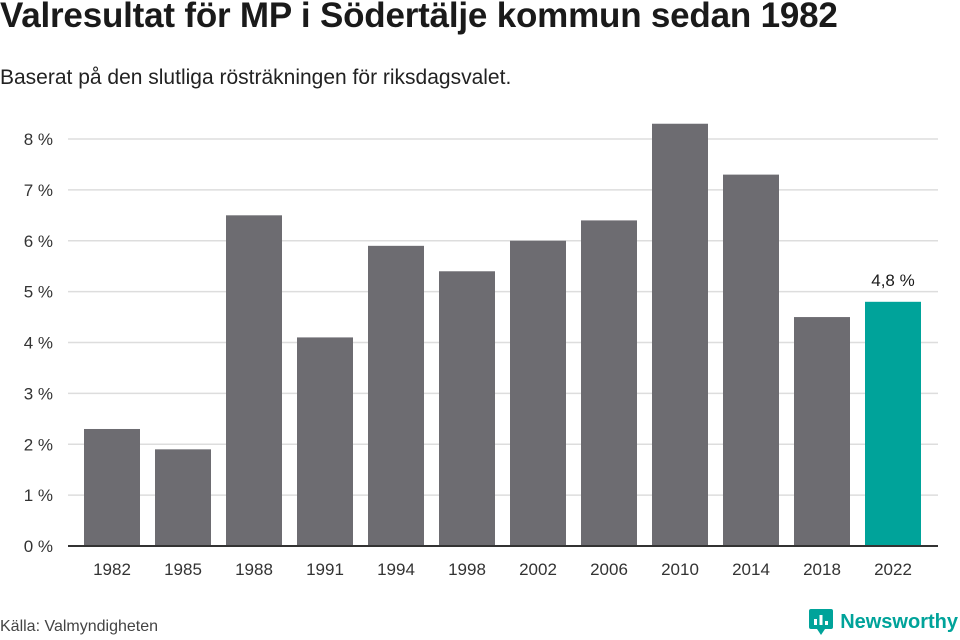  I want to click on x-tick-label: 2018, so click(822, 569).